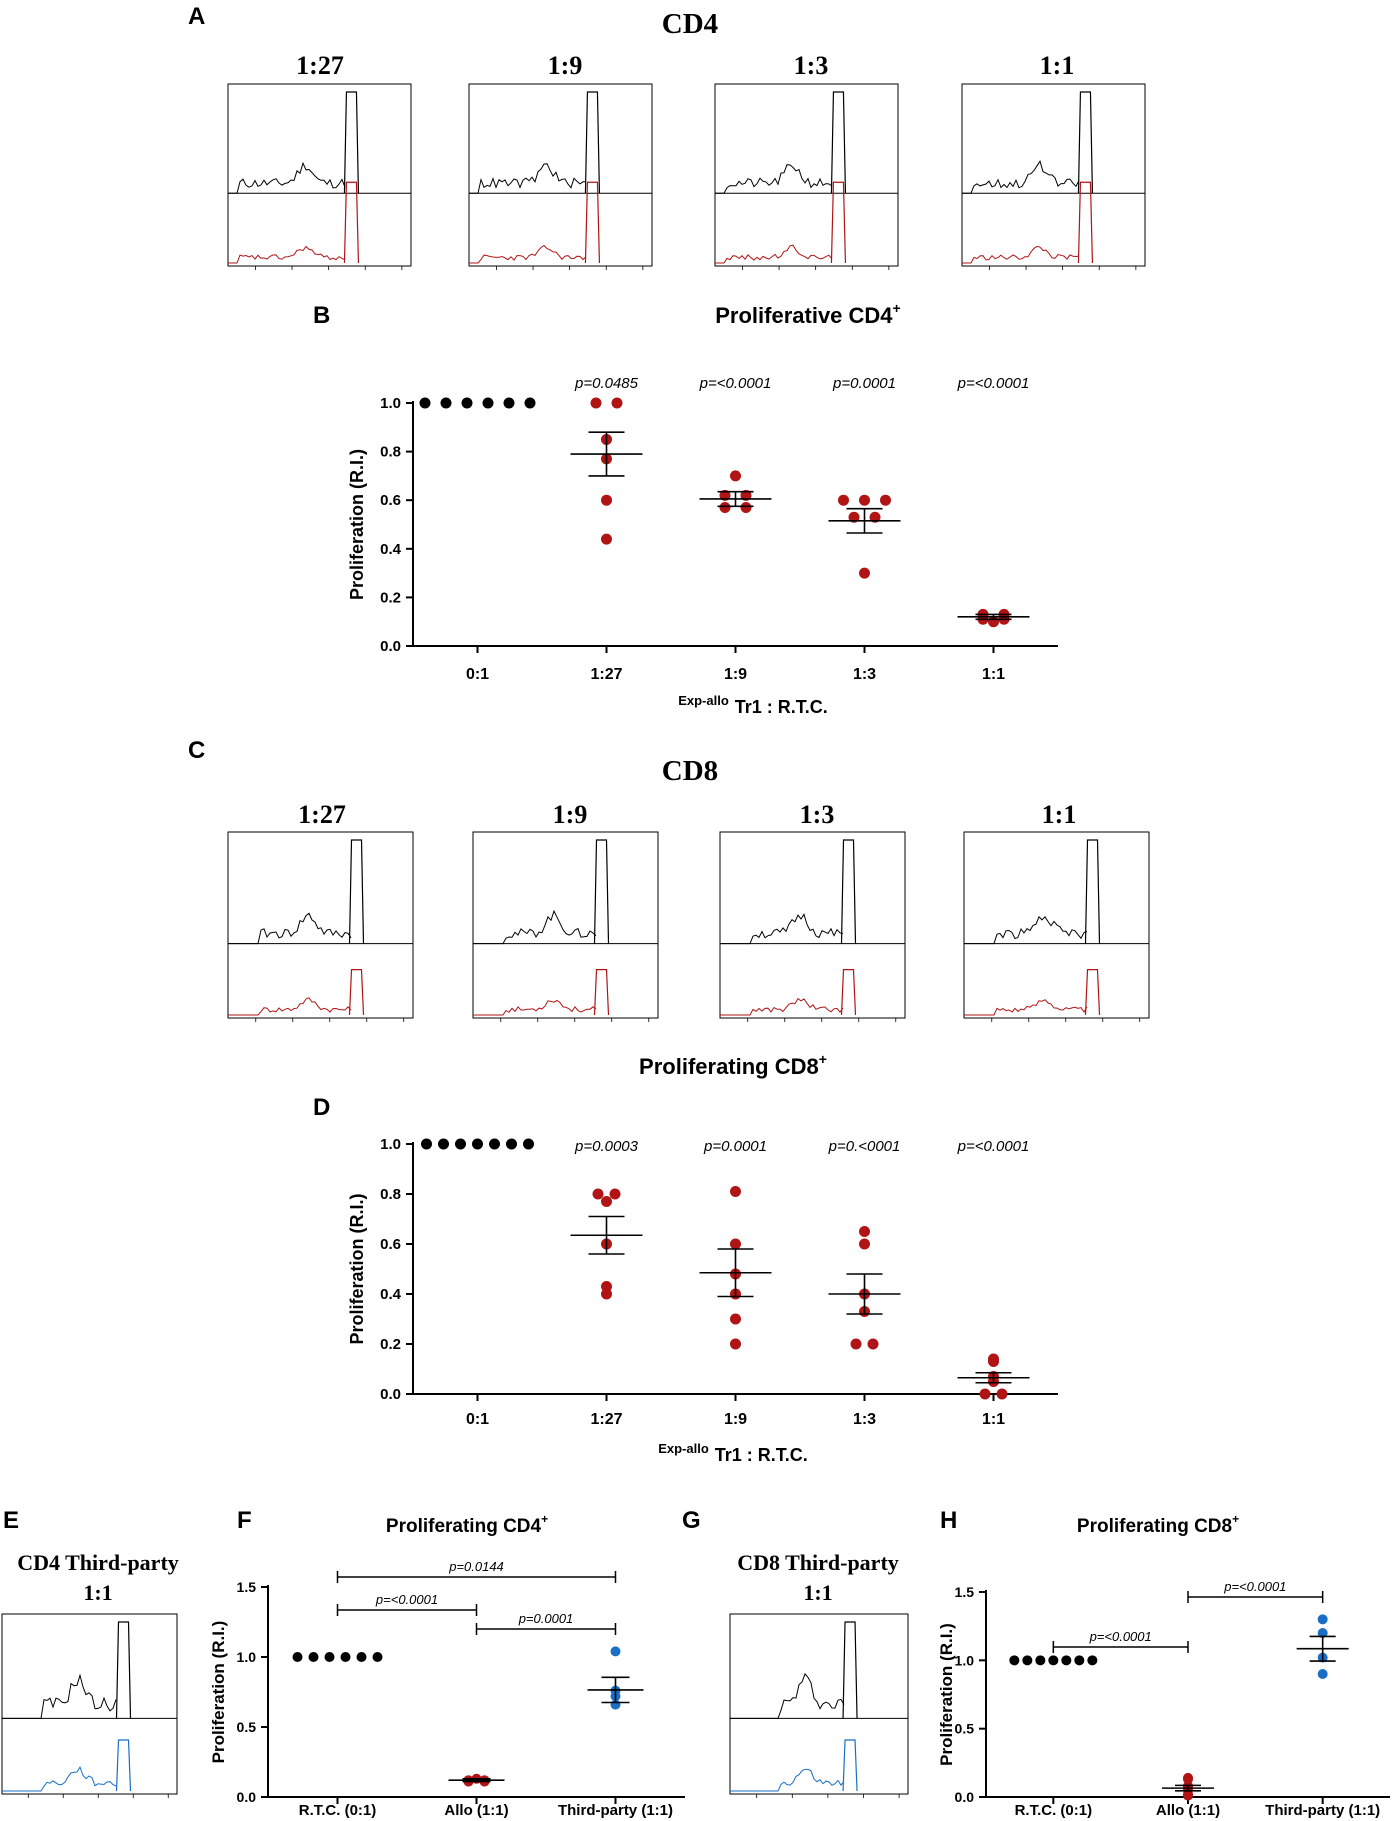 This screenshot has height=1821, width=1397. Describe the element at coordinates (476, 1810) in the screenshot. I see `x-tick-label: Allo (1:1)` at that location.